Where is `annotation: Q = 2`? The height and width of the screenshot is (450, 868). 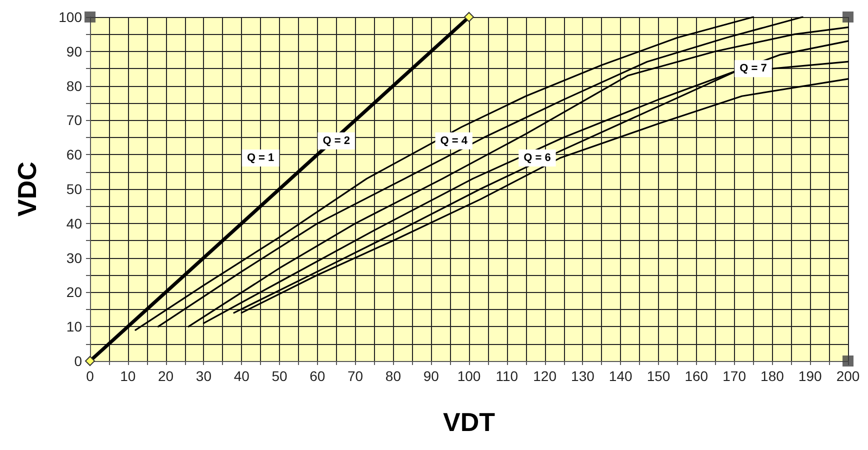 annotation: Q = 2 is located at coordinates (336, 140).